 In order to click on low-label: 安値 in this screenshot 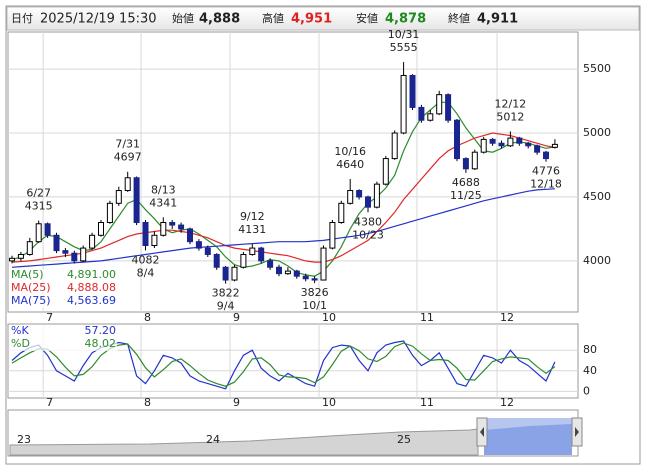, I will do `click(367, 18)`.